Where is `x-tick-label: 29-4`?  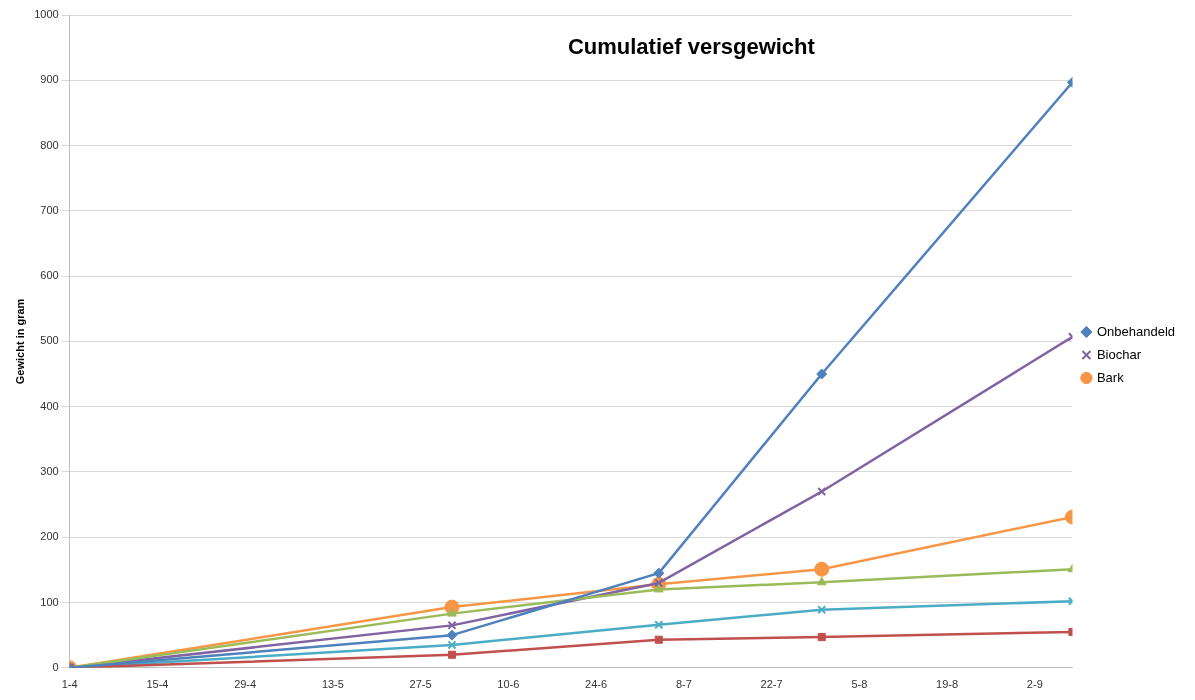
x-tick-label: 29-4 is located at coordinates (245, 684).